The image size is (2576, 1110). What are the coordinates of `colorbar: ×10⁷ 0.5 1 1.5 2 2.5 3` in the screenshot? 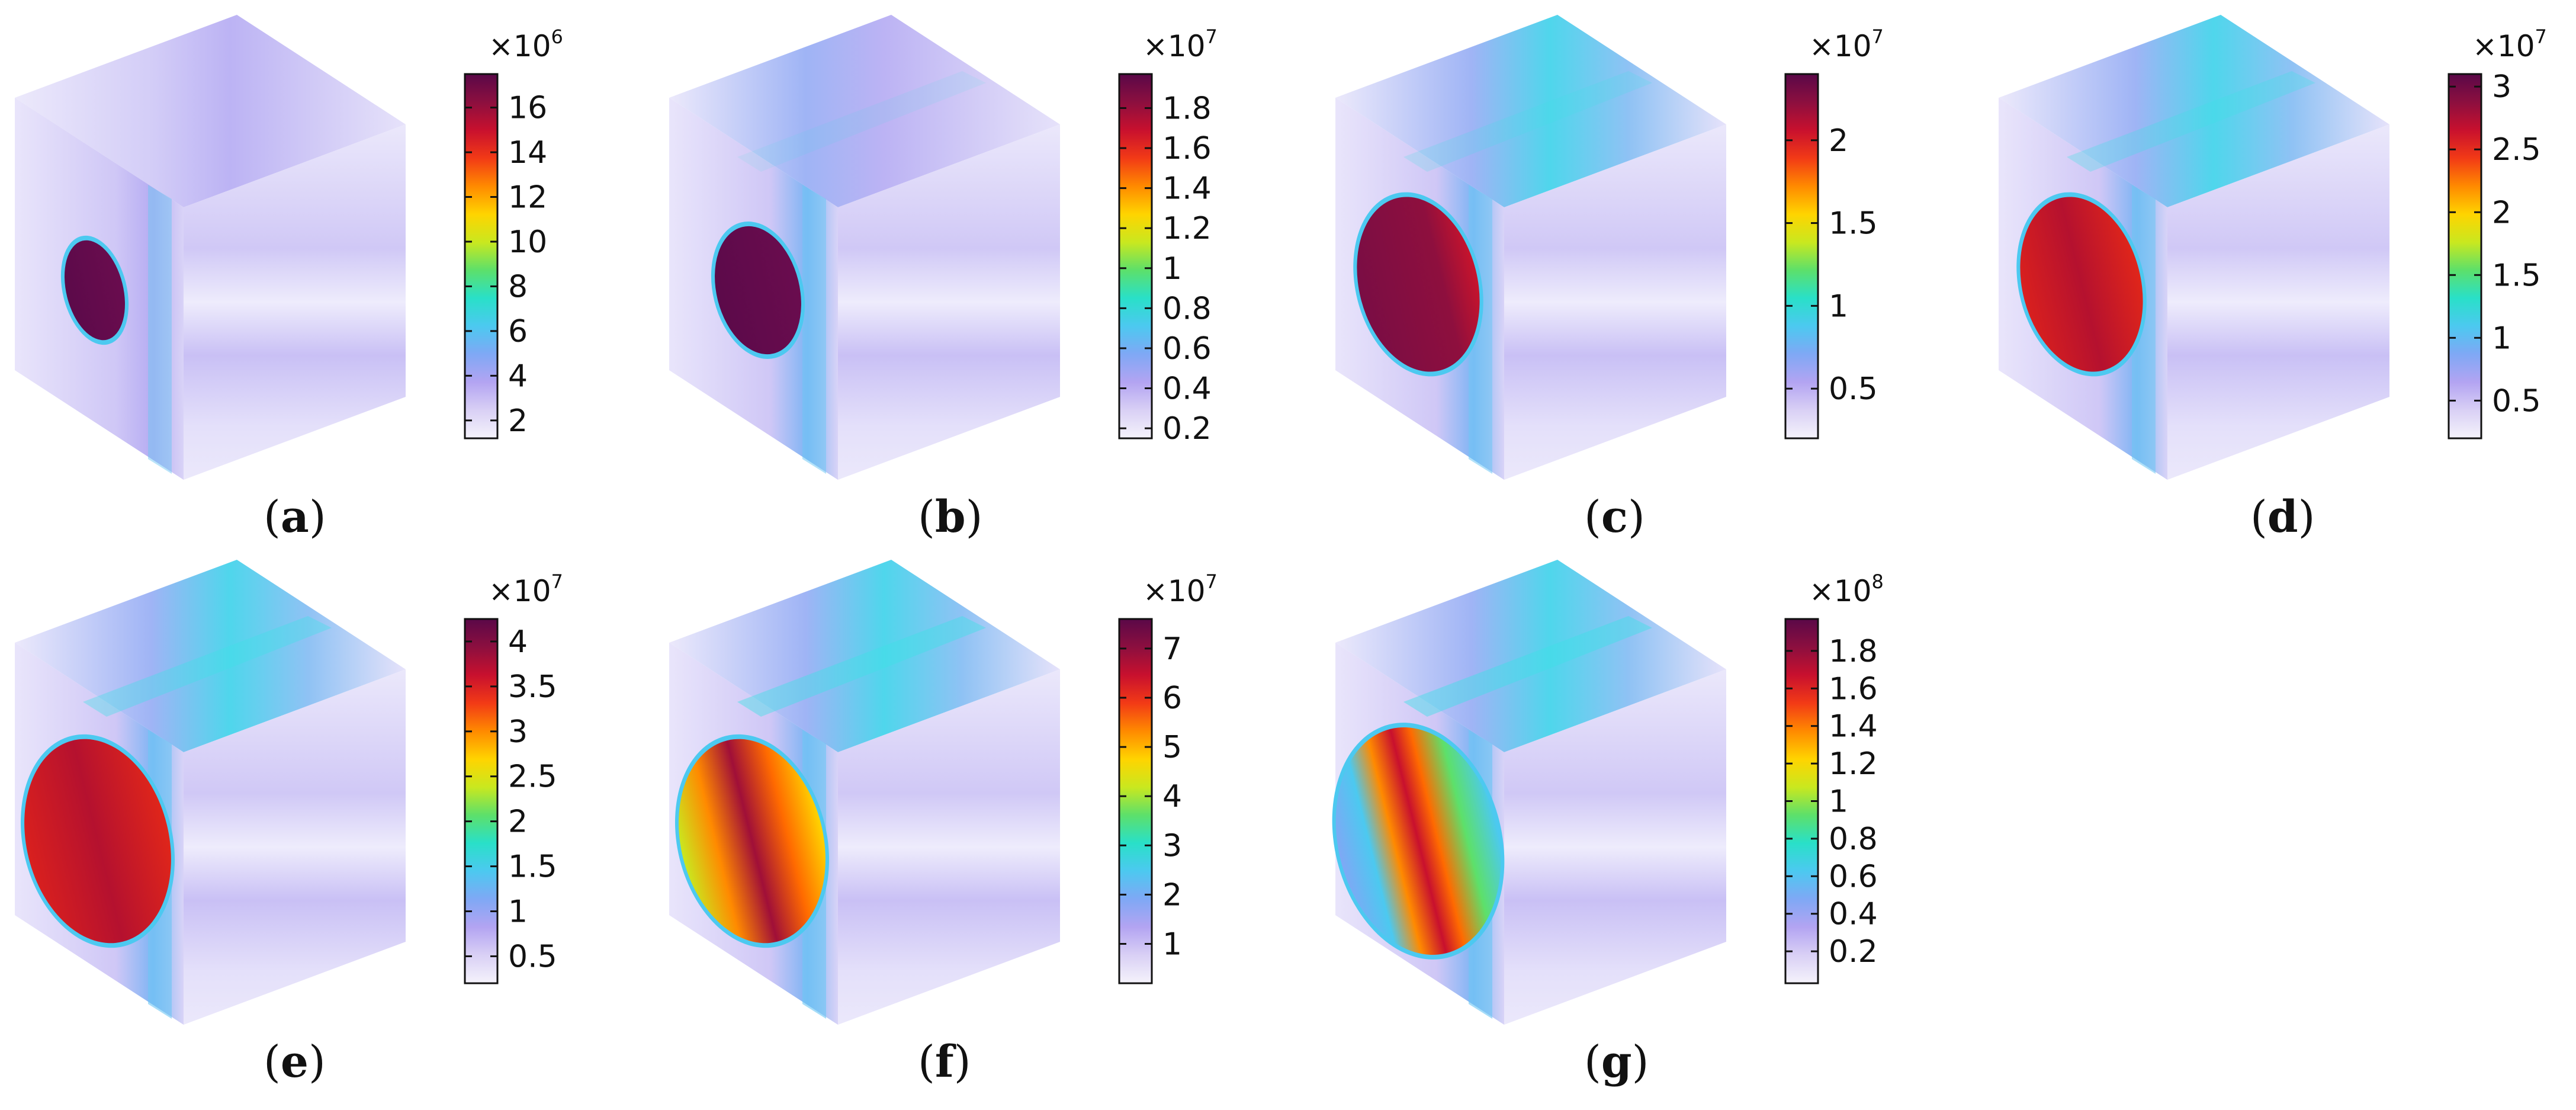 It's located at (2497, 232).